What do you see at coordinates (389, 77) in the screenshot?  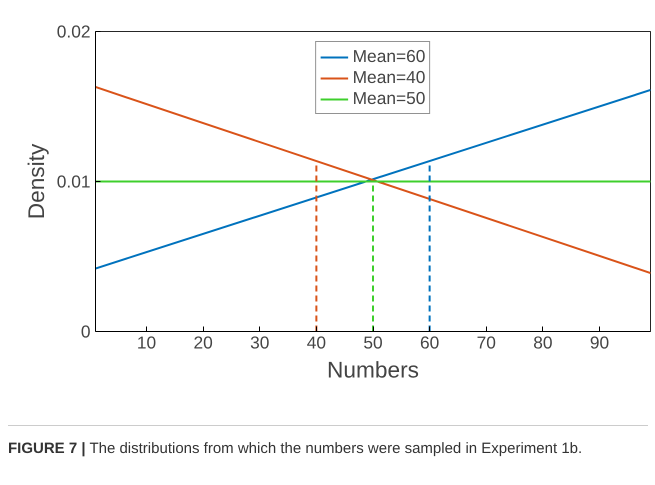 I see `legend-label: Mean=40` at bounding box center [389, 77].